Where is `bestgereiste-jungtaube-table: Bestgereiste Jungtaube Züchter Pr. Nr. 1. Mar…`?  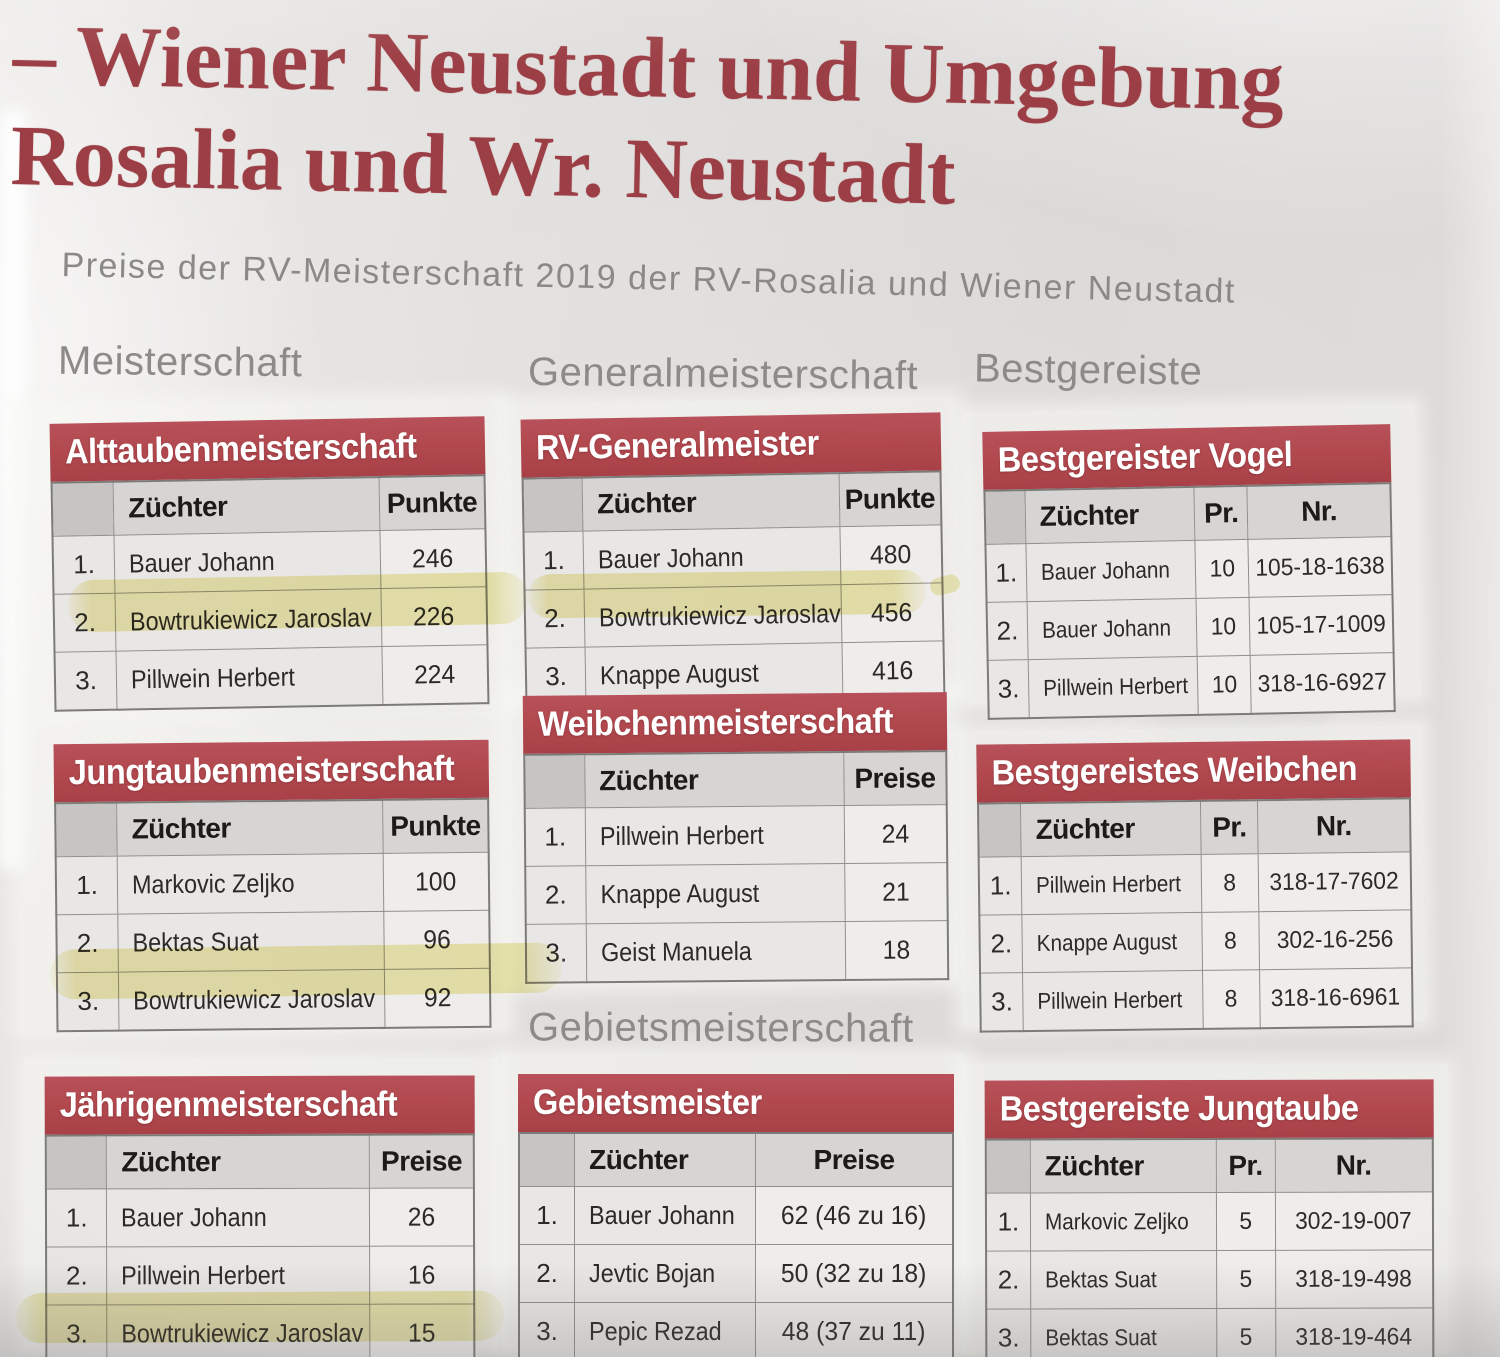 bestgereiste-jungtaube-table: Bestgereiste Jungtaube Züchter Pr. Nr. 1. Mar… is located at coordinates (1209, 1218).